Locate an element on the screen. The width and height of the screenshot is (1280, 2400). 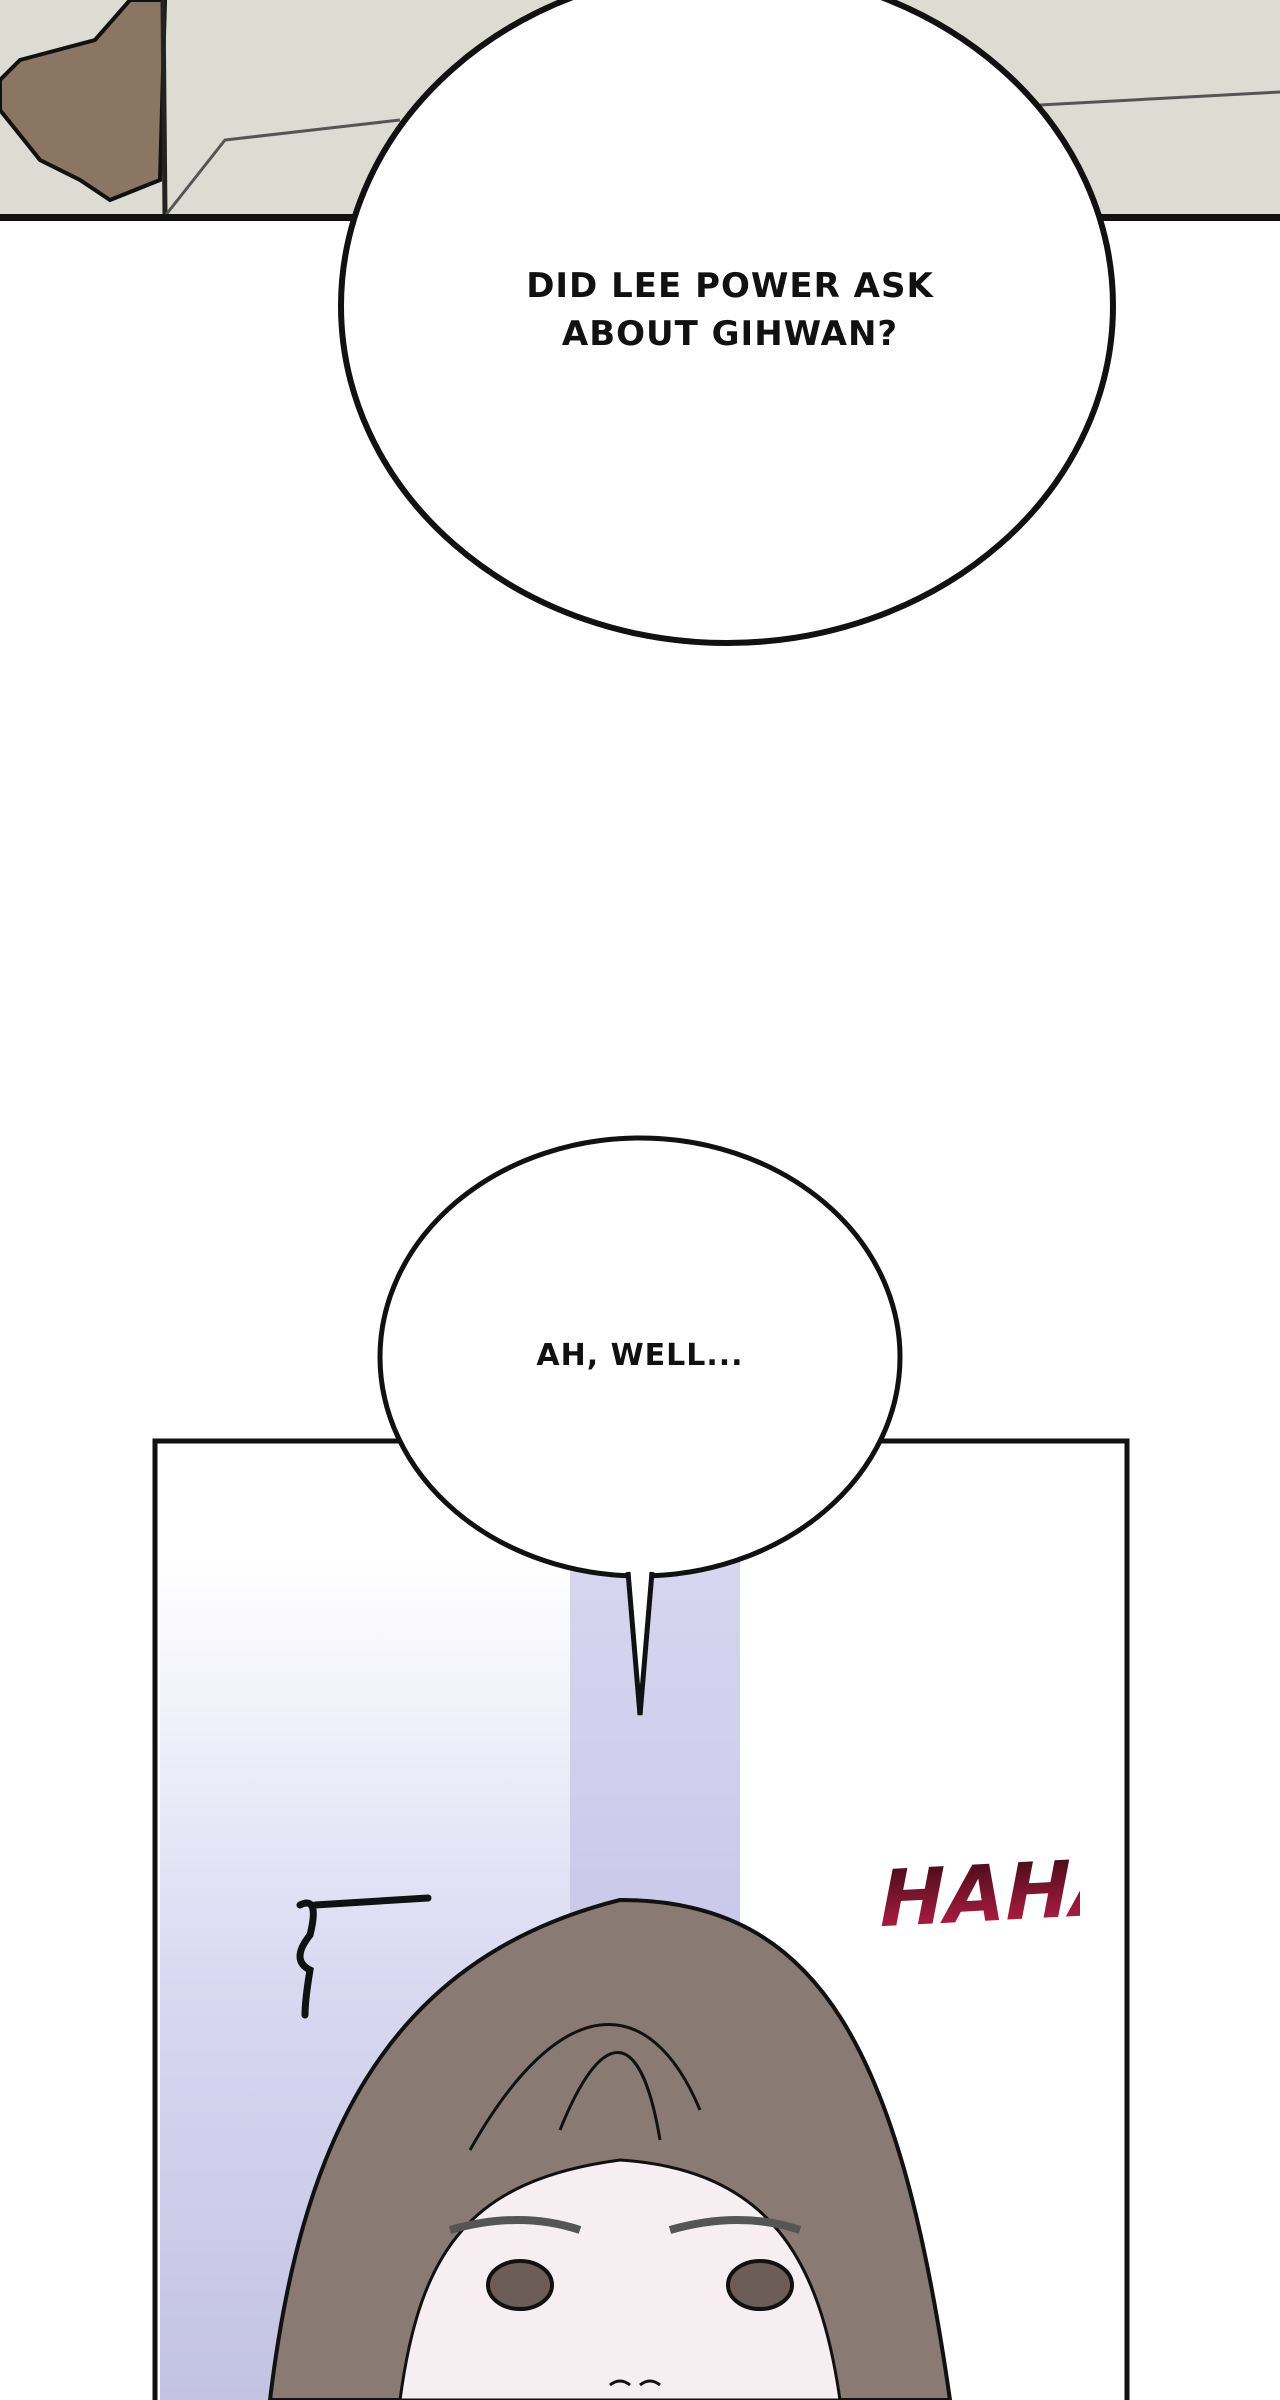
right-eye is located at coordinates (760, 2285).